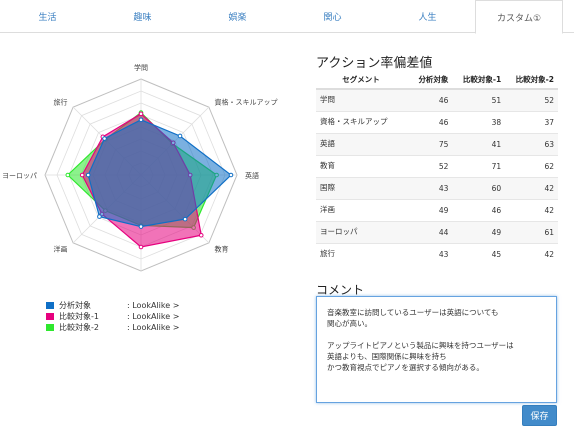 This screenshot has width=574, height=433. Describe the element at coordinates (363, 99) in the screenshot. I see `segment-cell: 学問` at that location.